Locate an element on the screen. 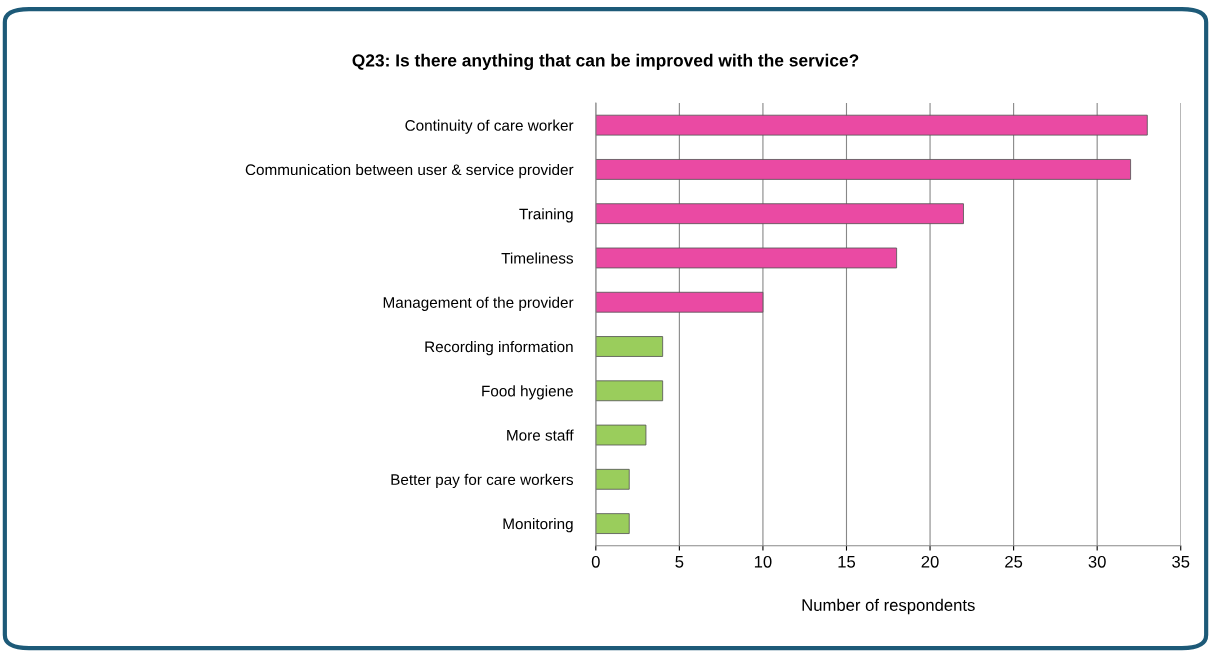  y-tick-label: Training is located at coordinates (546, 215).